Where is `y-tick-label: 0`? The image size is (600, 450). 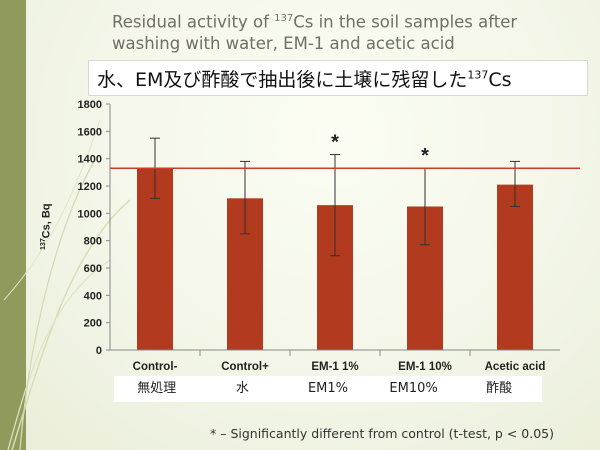
y-tick-label: 0 is located at coordinates (99, 351).